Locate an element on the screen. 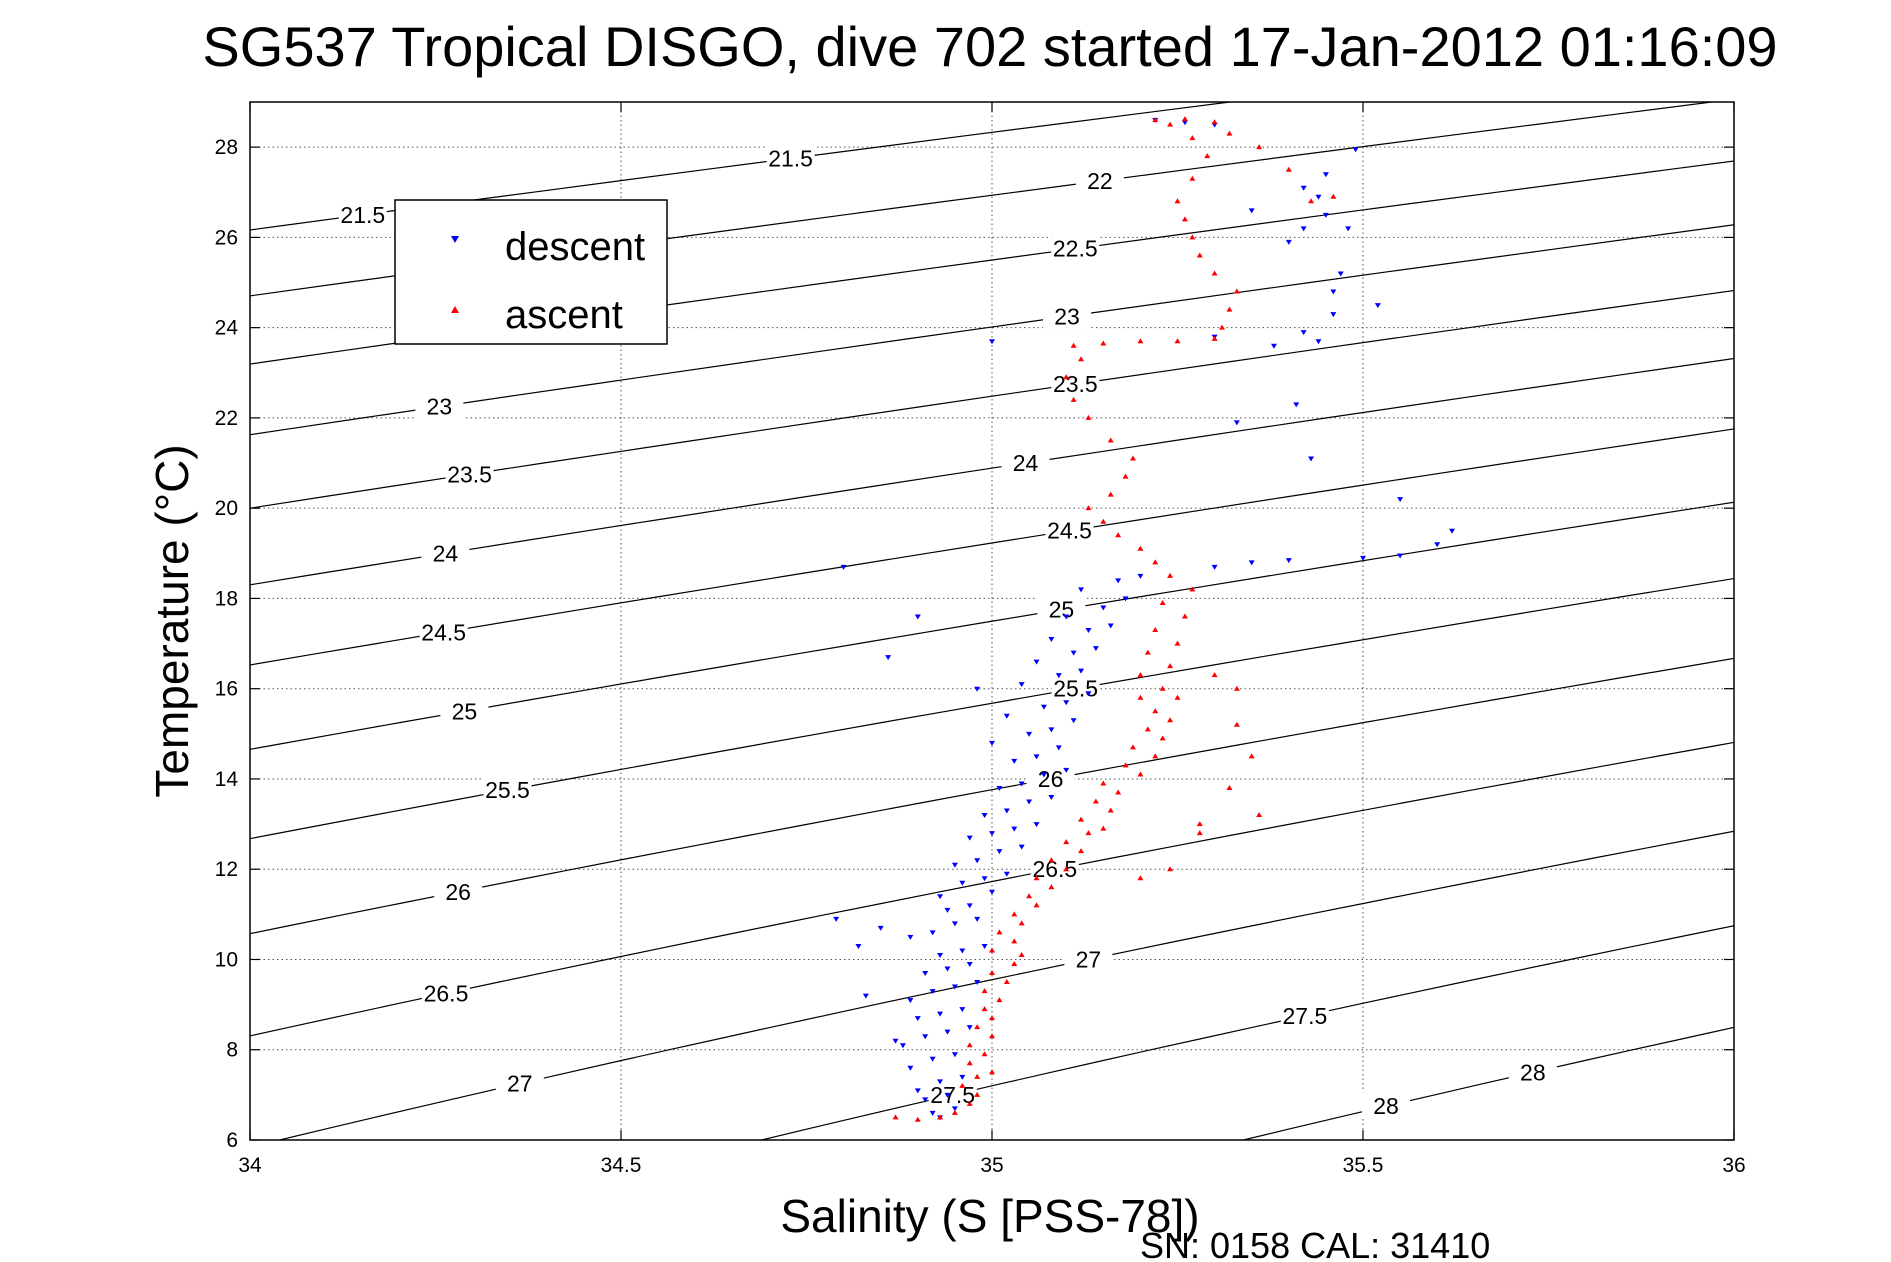 The image size is (1891, 1262). isopycnal-label: 22.5 is located at coordinates (1075, 249).